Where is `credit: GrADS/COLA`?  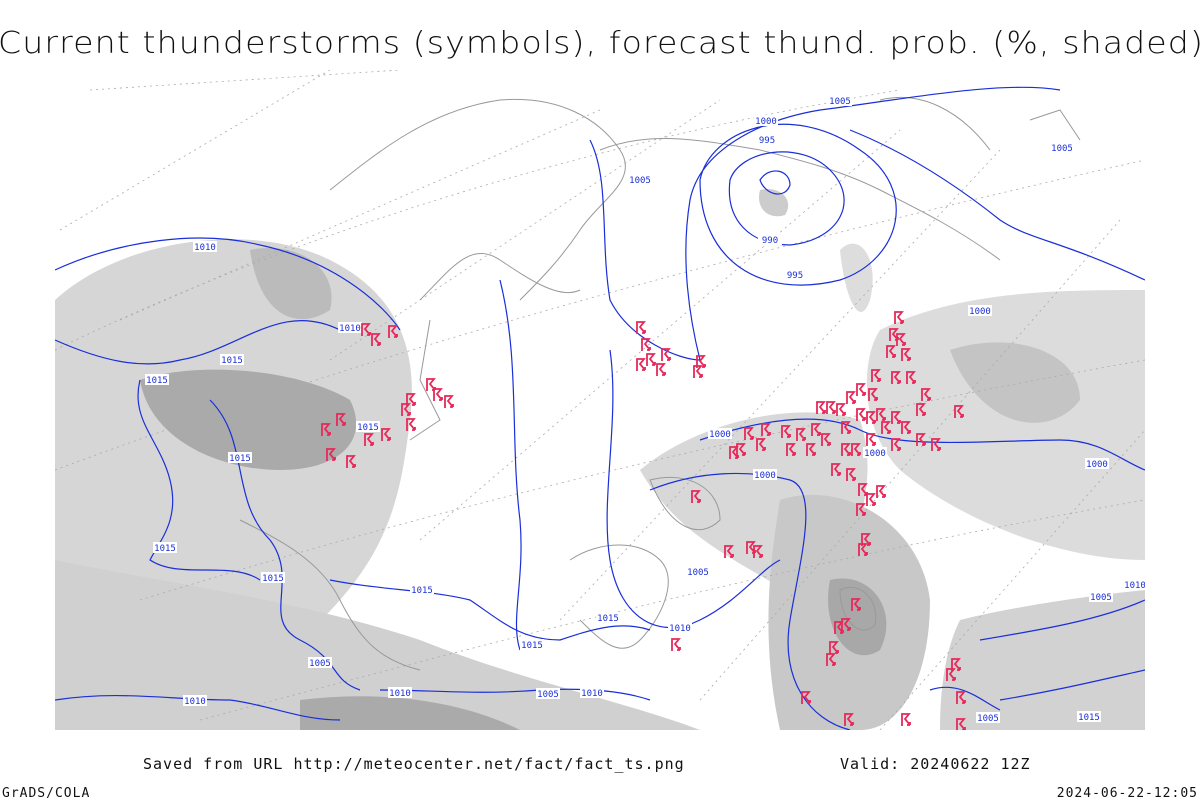
credit: GrADS/COLA is located at coordinates (46, 793).